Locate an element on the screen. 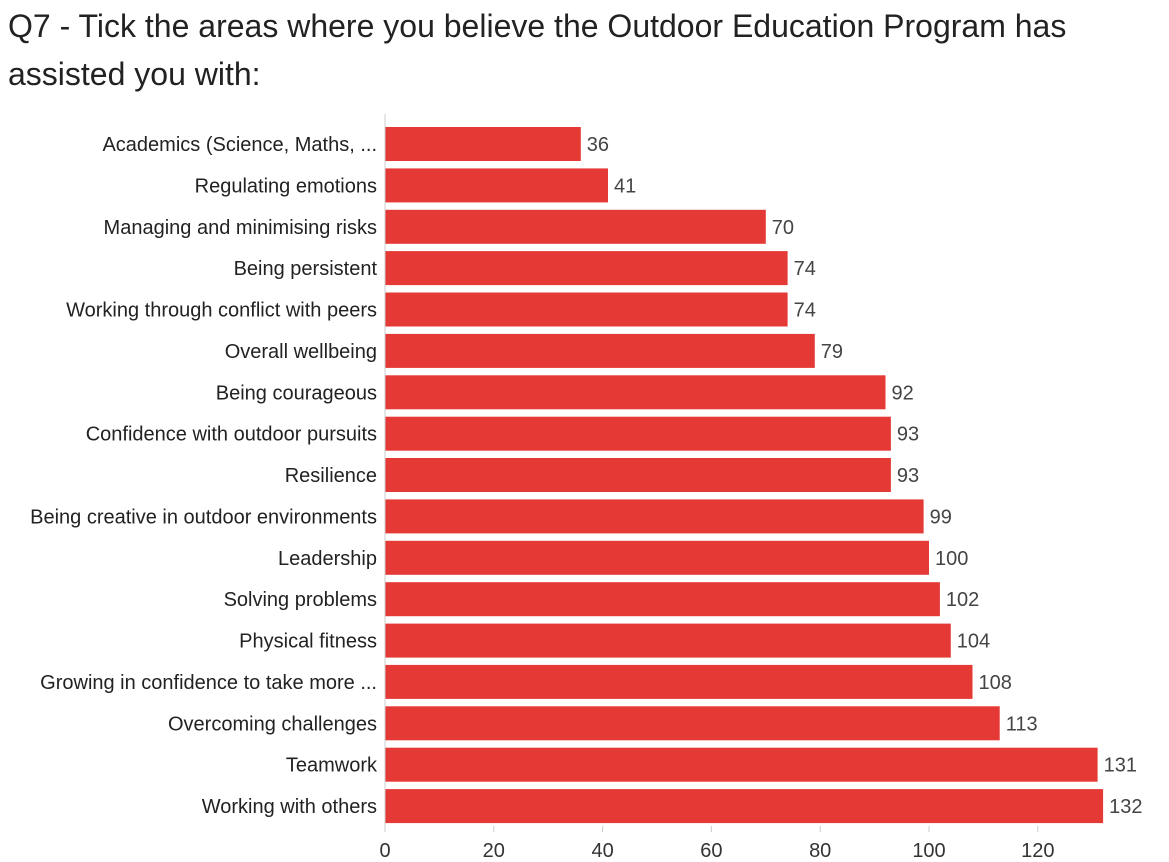 This screenshot has height=862, width=1169. category-label: Teamwork is located at coordinates (332, 766).